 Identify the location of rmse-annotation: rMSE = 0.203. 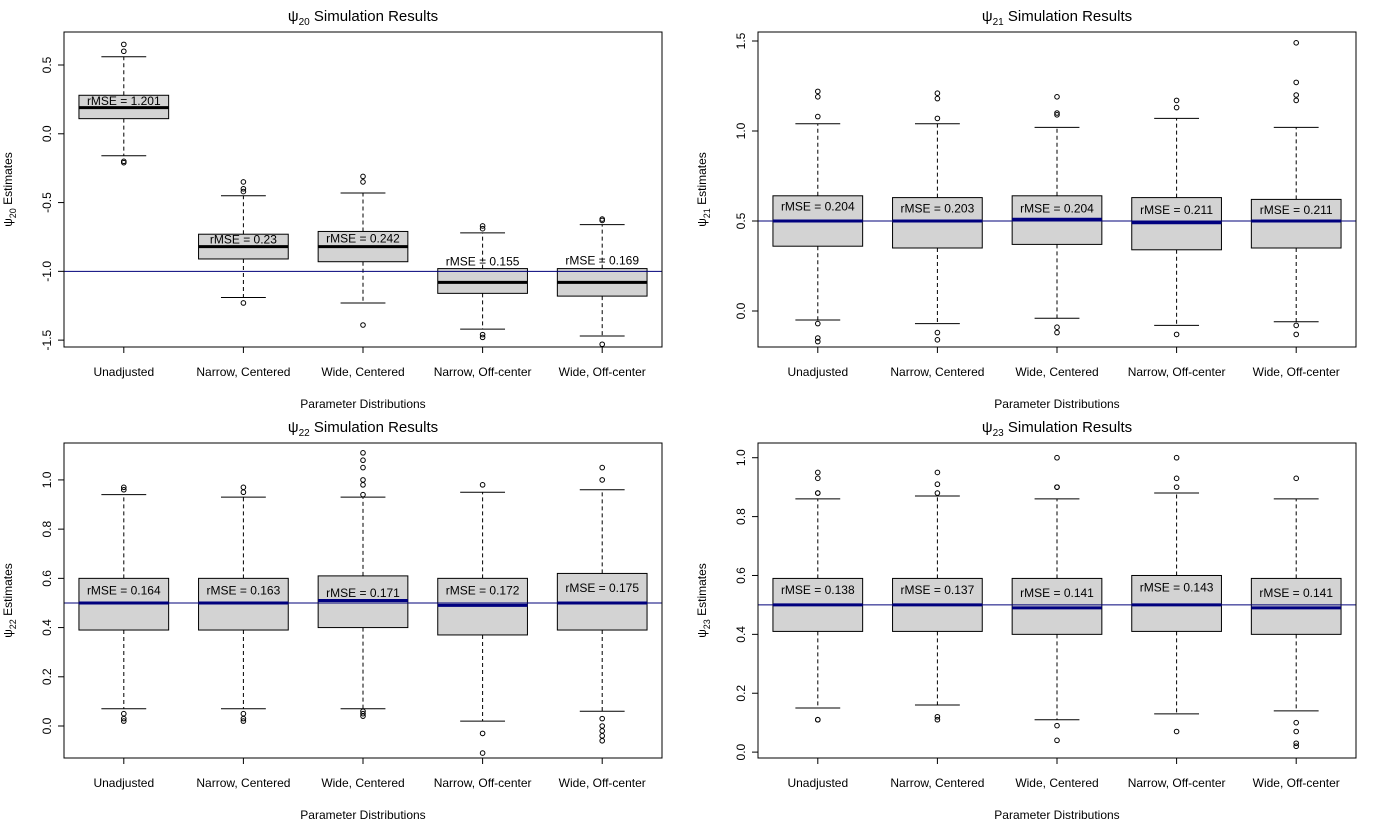
(938, 208).